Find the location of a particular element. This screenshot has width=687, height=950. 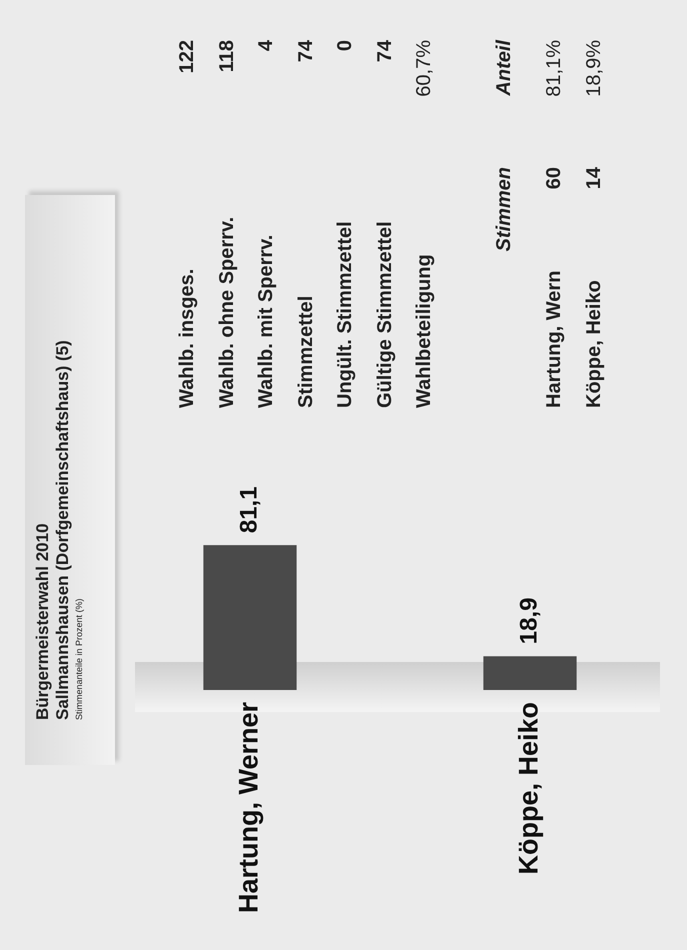

text: Wahlb. mit Sperrv. is located at coordinates (266, 321).